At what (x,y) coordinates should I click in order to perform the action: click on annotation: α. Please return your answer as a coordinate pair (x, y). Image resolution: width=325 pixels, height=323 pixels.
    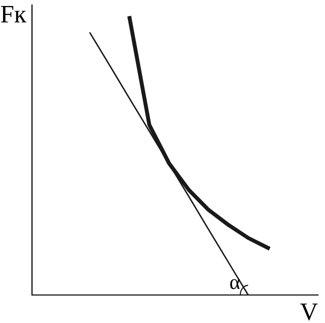
    Looking at the image, I should click on (235, 284).